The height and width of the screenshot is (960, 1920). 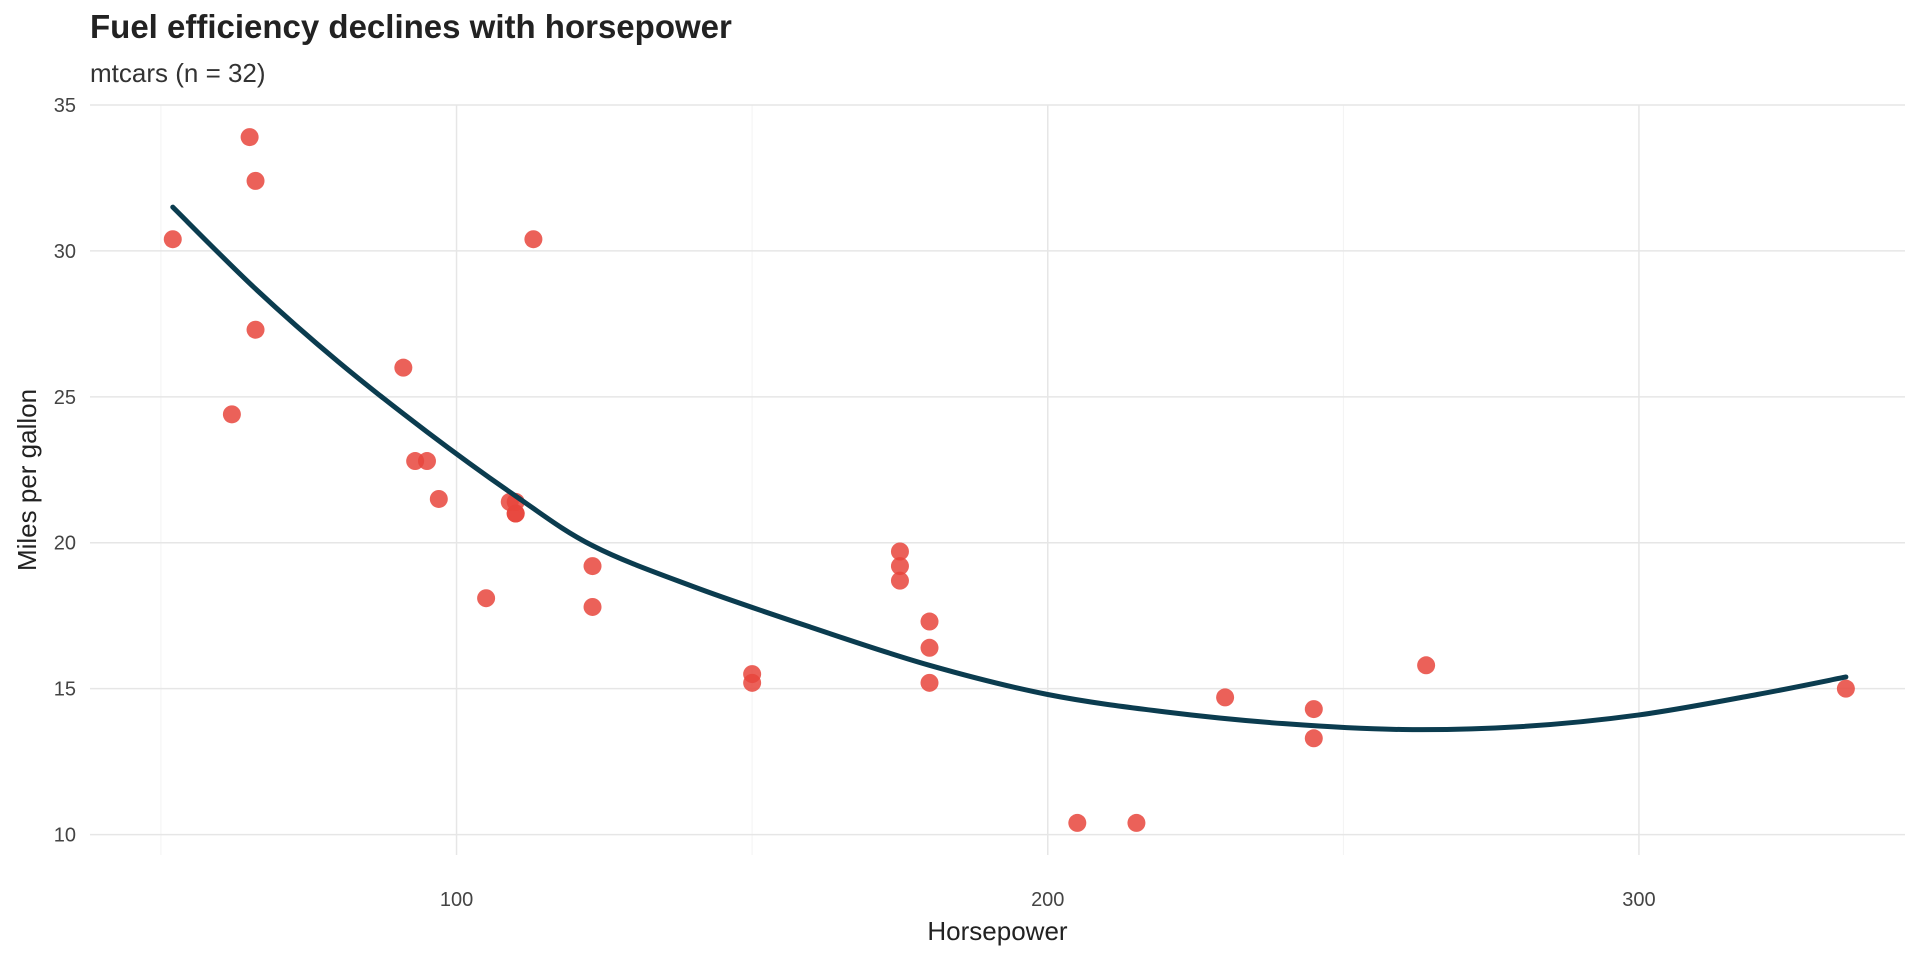 What do you see at coordinates (65, 398) in the screenshot?
I see `y-tick-label: 25` at bounding box center [65, 398].